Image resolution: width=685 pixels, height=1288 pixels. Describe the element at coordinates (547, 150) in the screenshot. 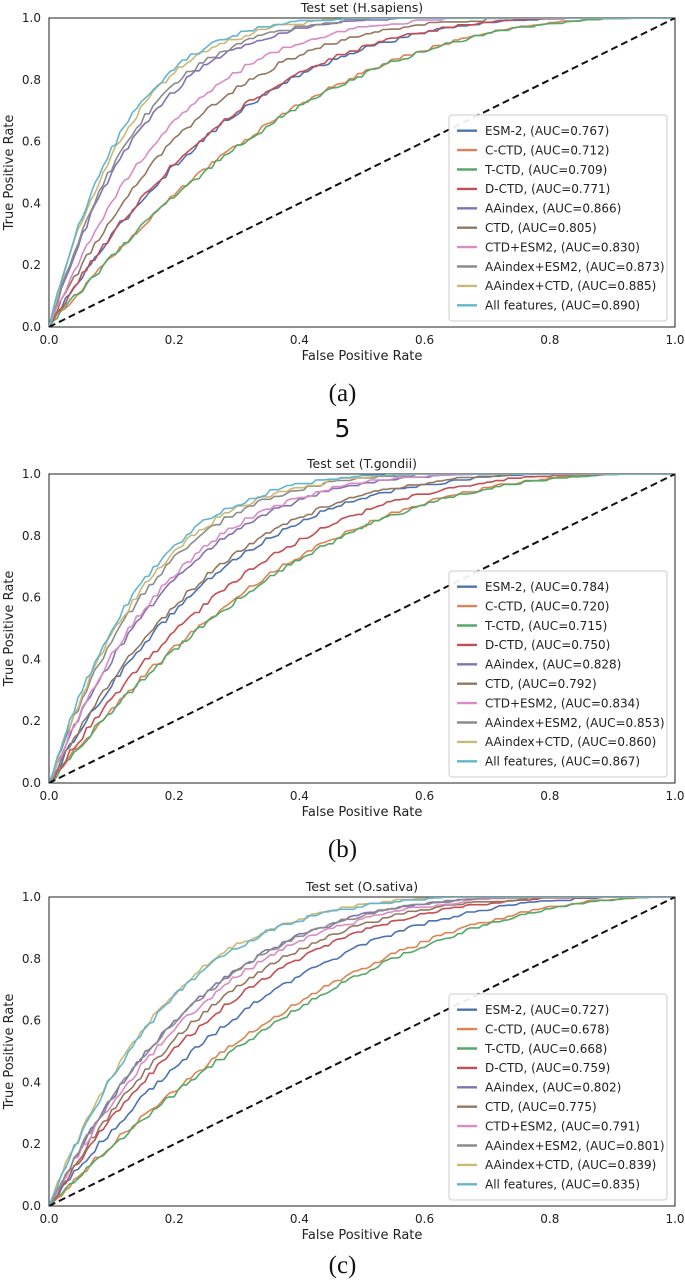

I see `legend-entry-1: C-CTD, (AUC=0.712)` at that location.